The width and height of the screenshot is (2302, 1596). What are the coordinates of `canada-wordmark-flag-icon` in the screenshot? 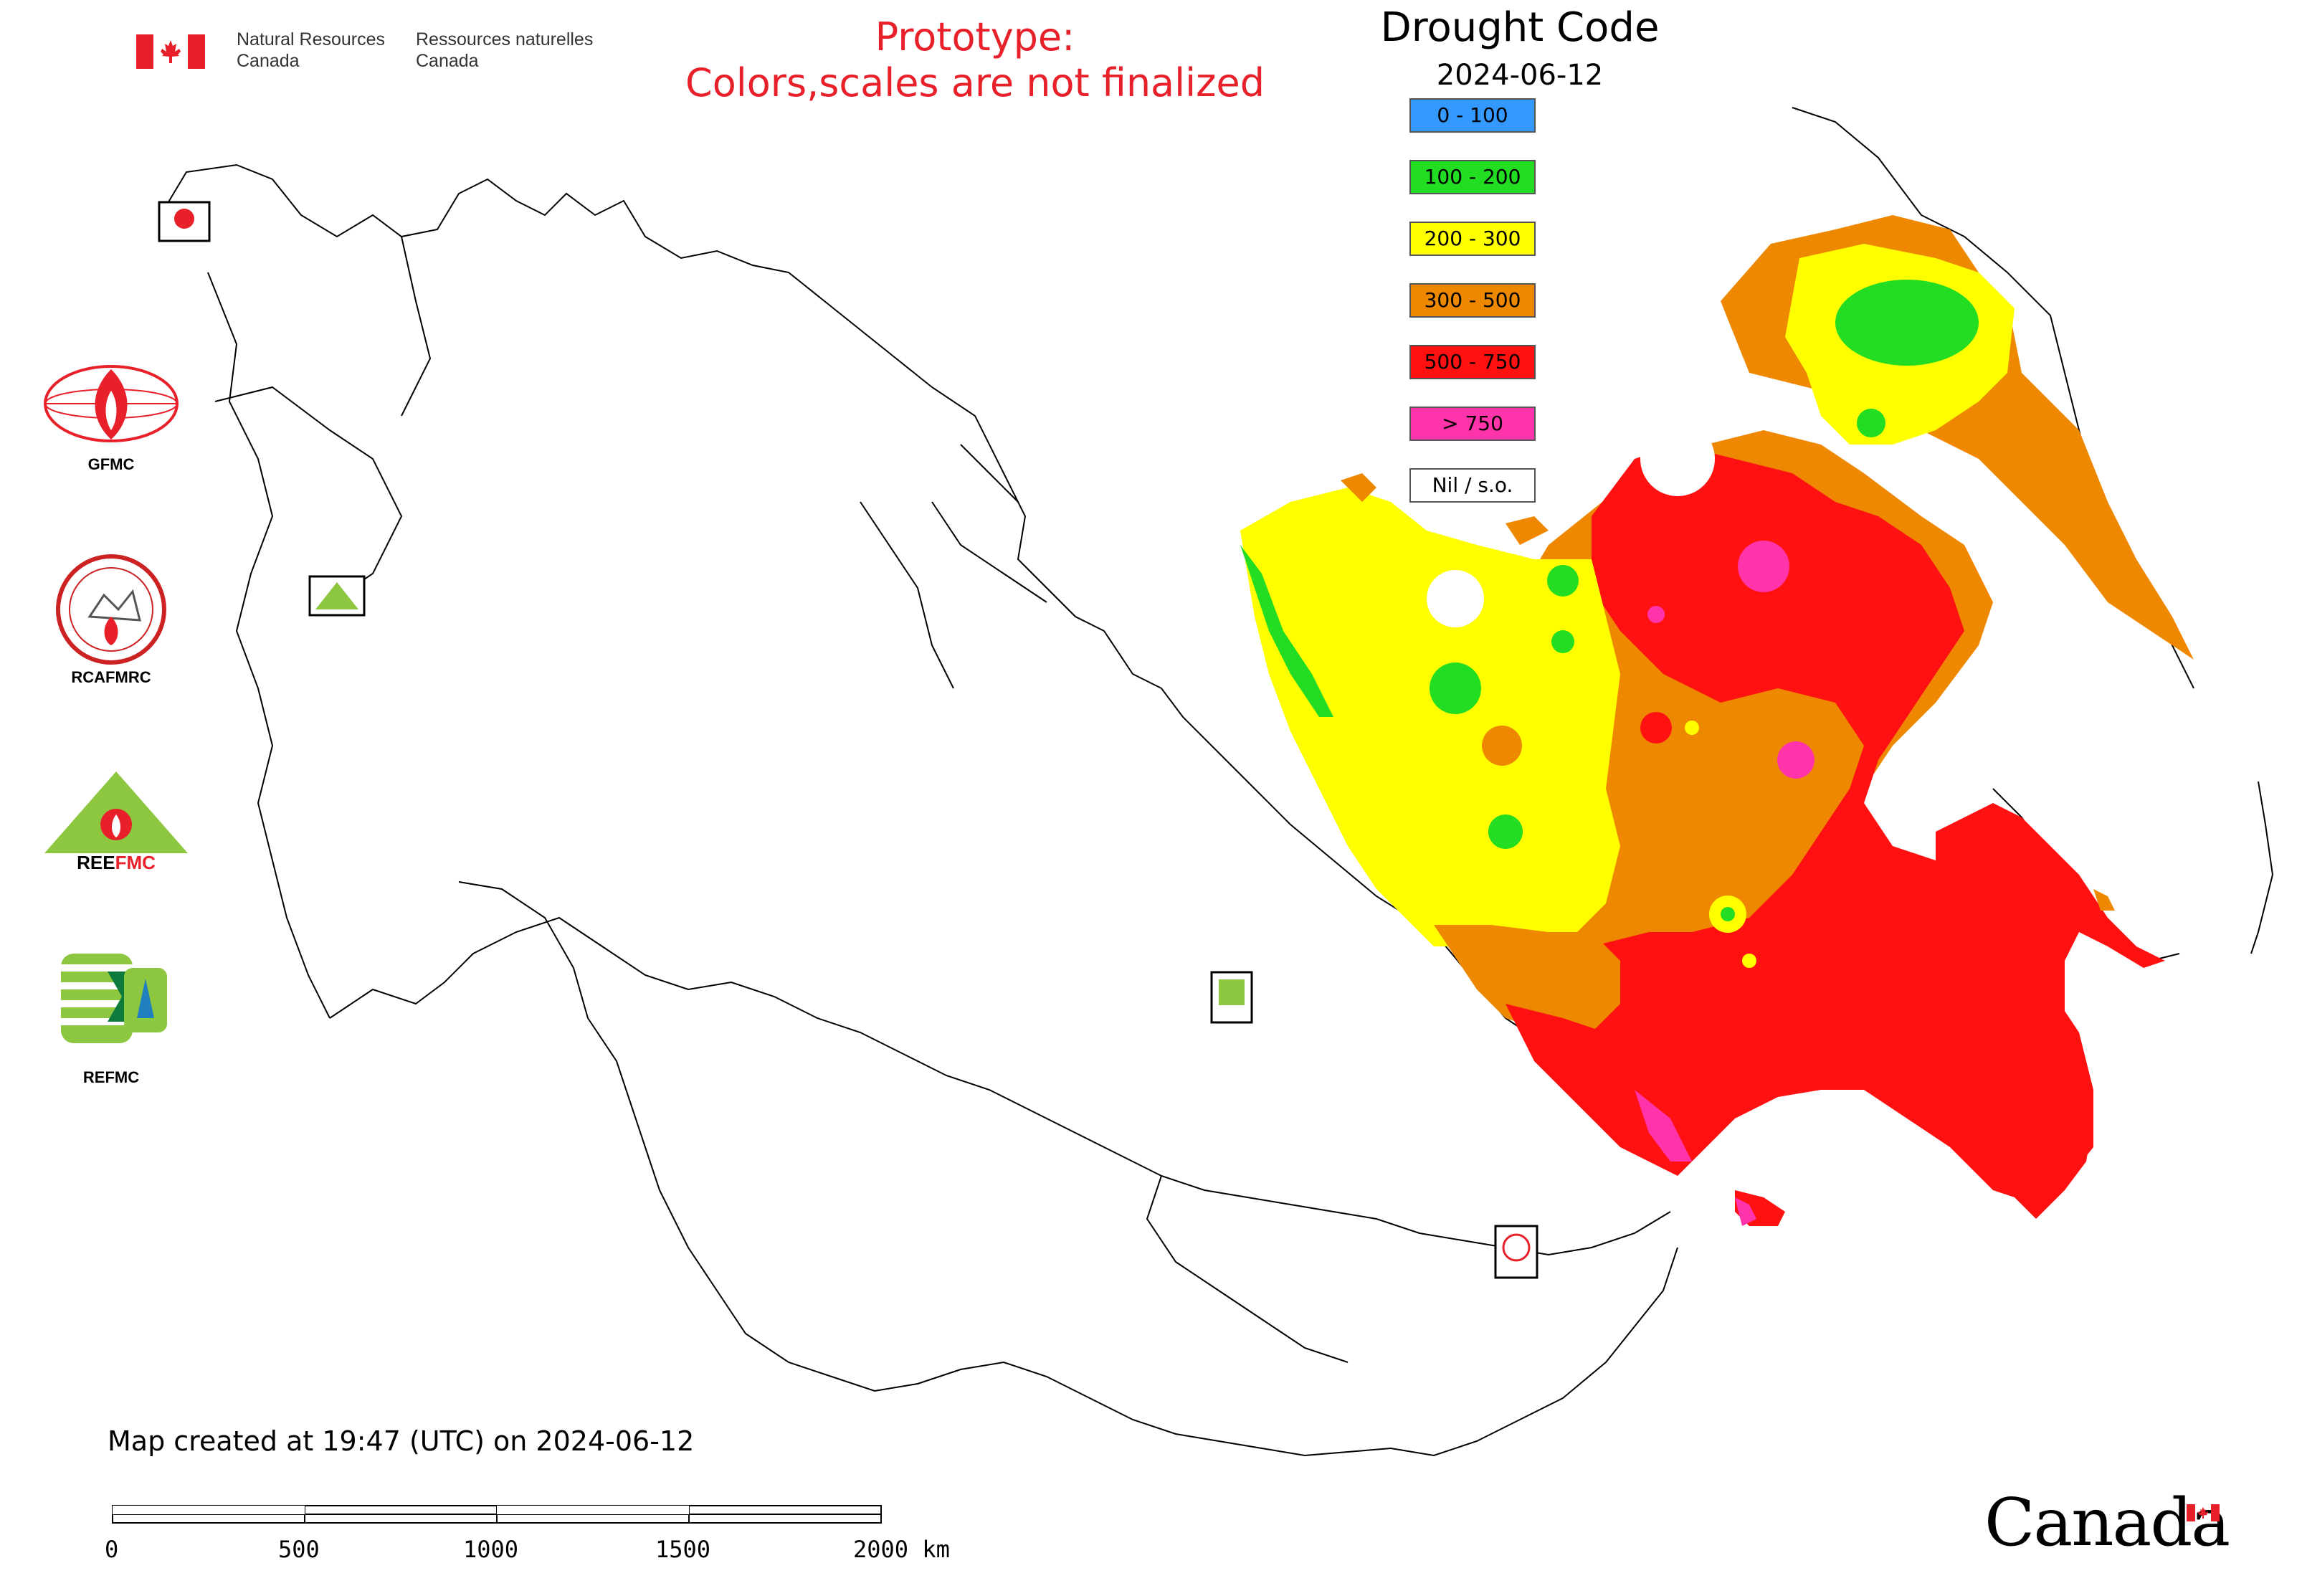 It's located at (2204, 1512).